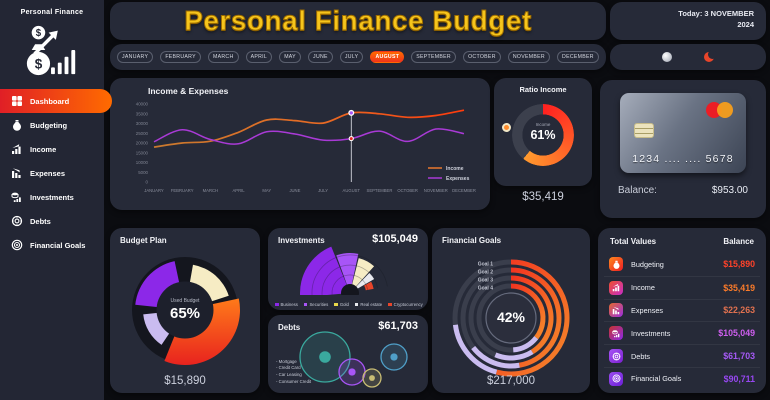 The image size is (770, 400). What do you see at coordinates (736, 333) in the screenshot?
I see `total-row-value: $105,049` at bounding box center [736, 333].